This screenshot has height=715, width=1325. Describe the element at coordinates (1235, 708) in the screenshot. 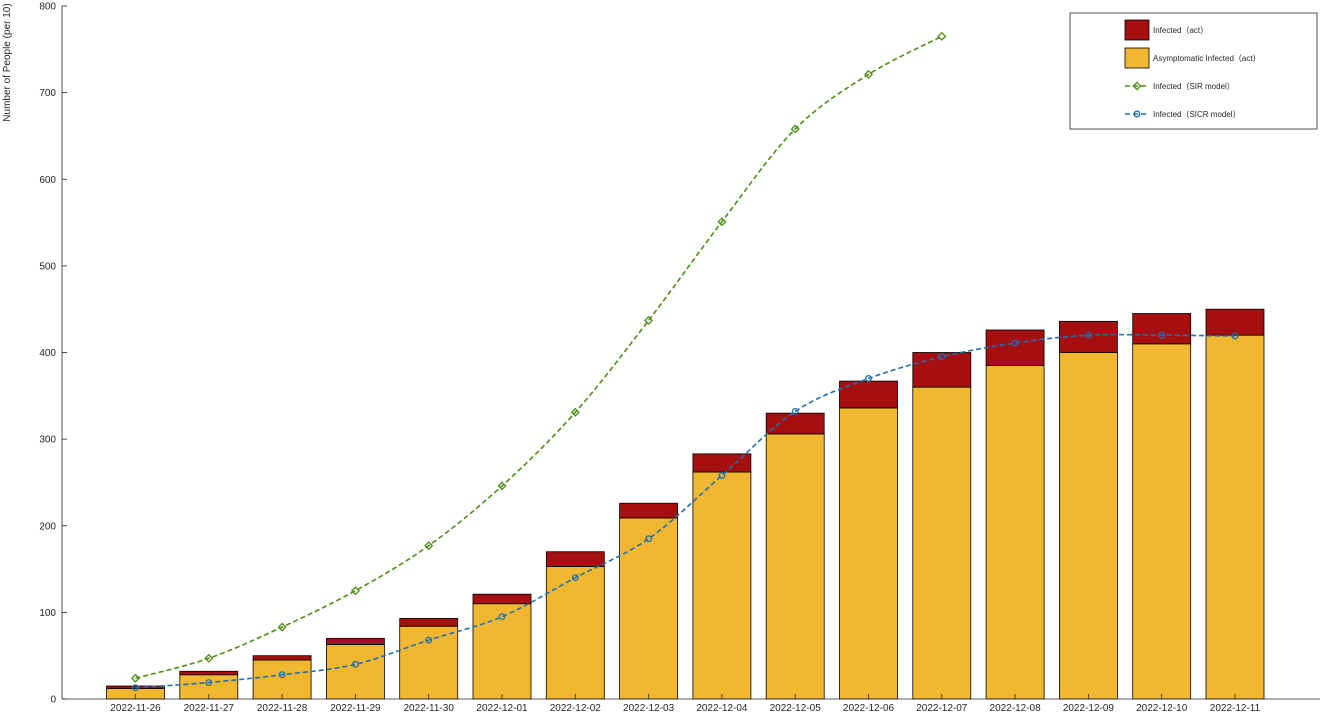

I see `x-tick-label: 2022-12-11` at that location.